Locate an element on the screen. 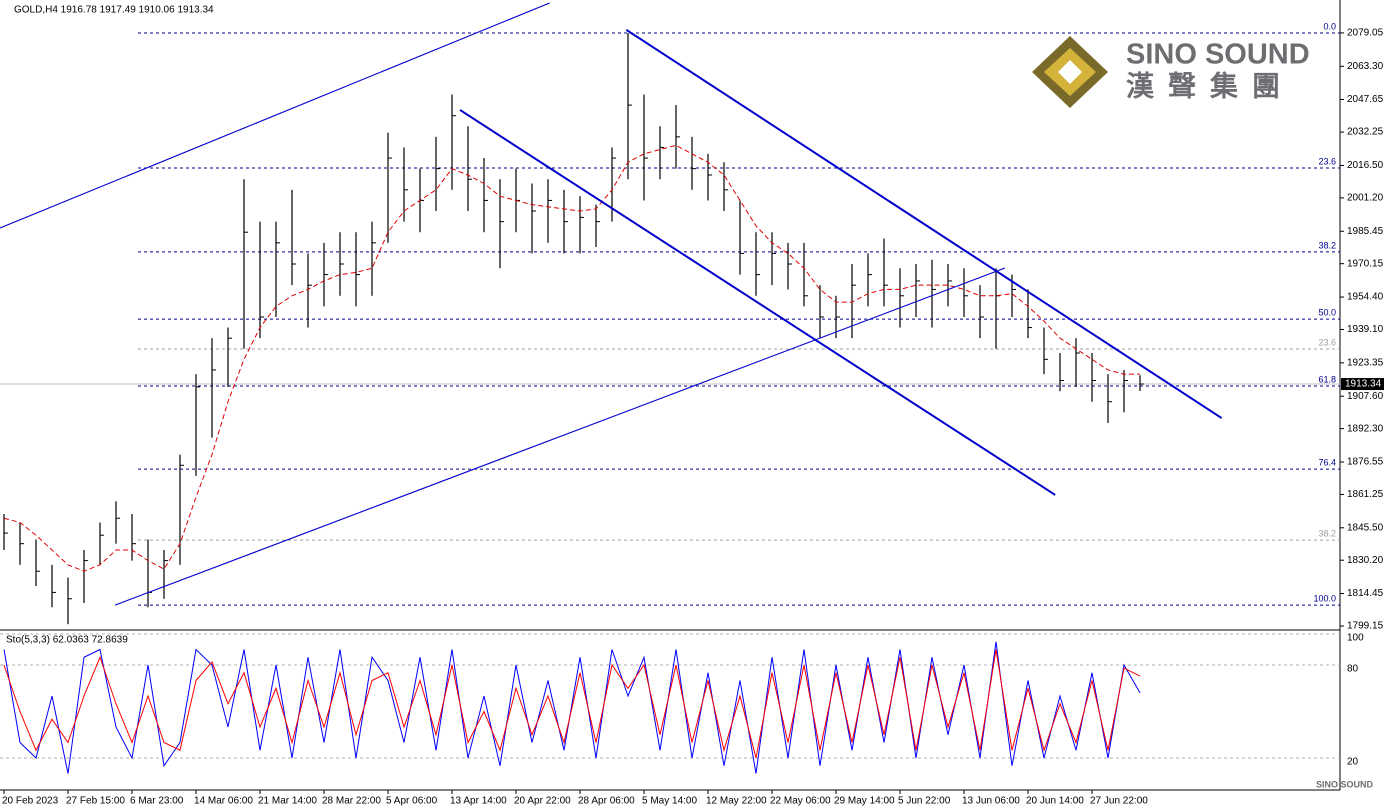 The height and width of the screenshot is (810, 1385). fib-label: 0.0 is located at coordinates (1329, 26).